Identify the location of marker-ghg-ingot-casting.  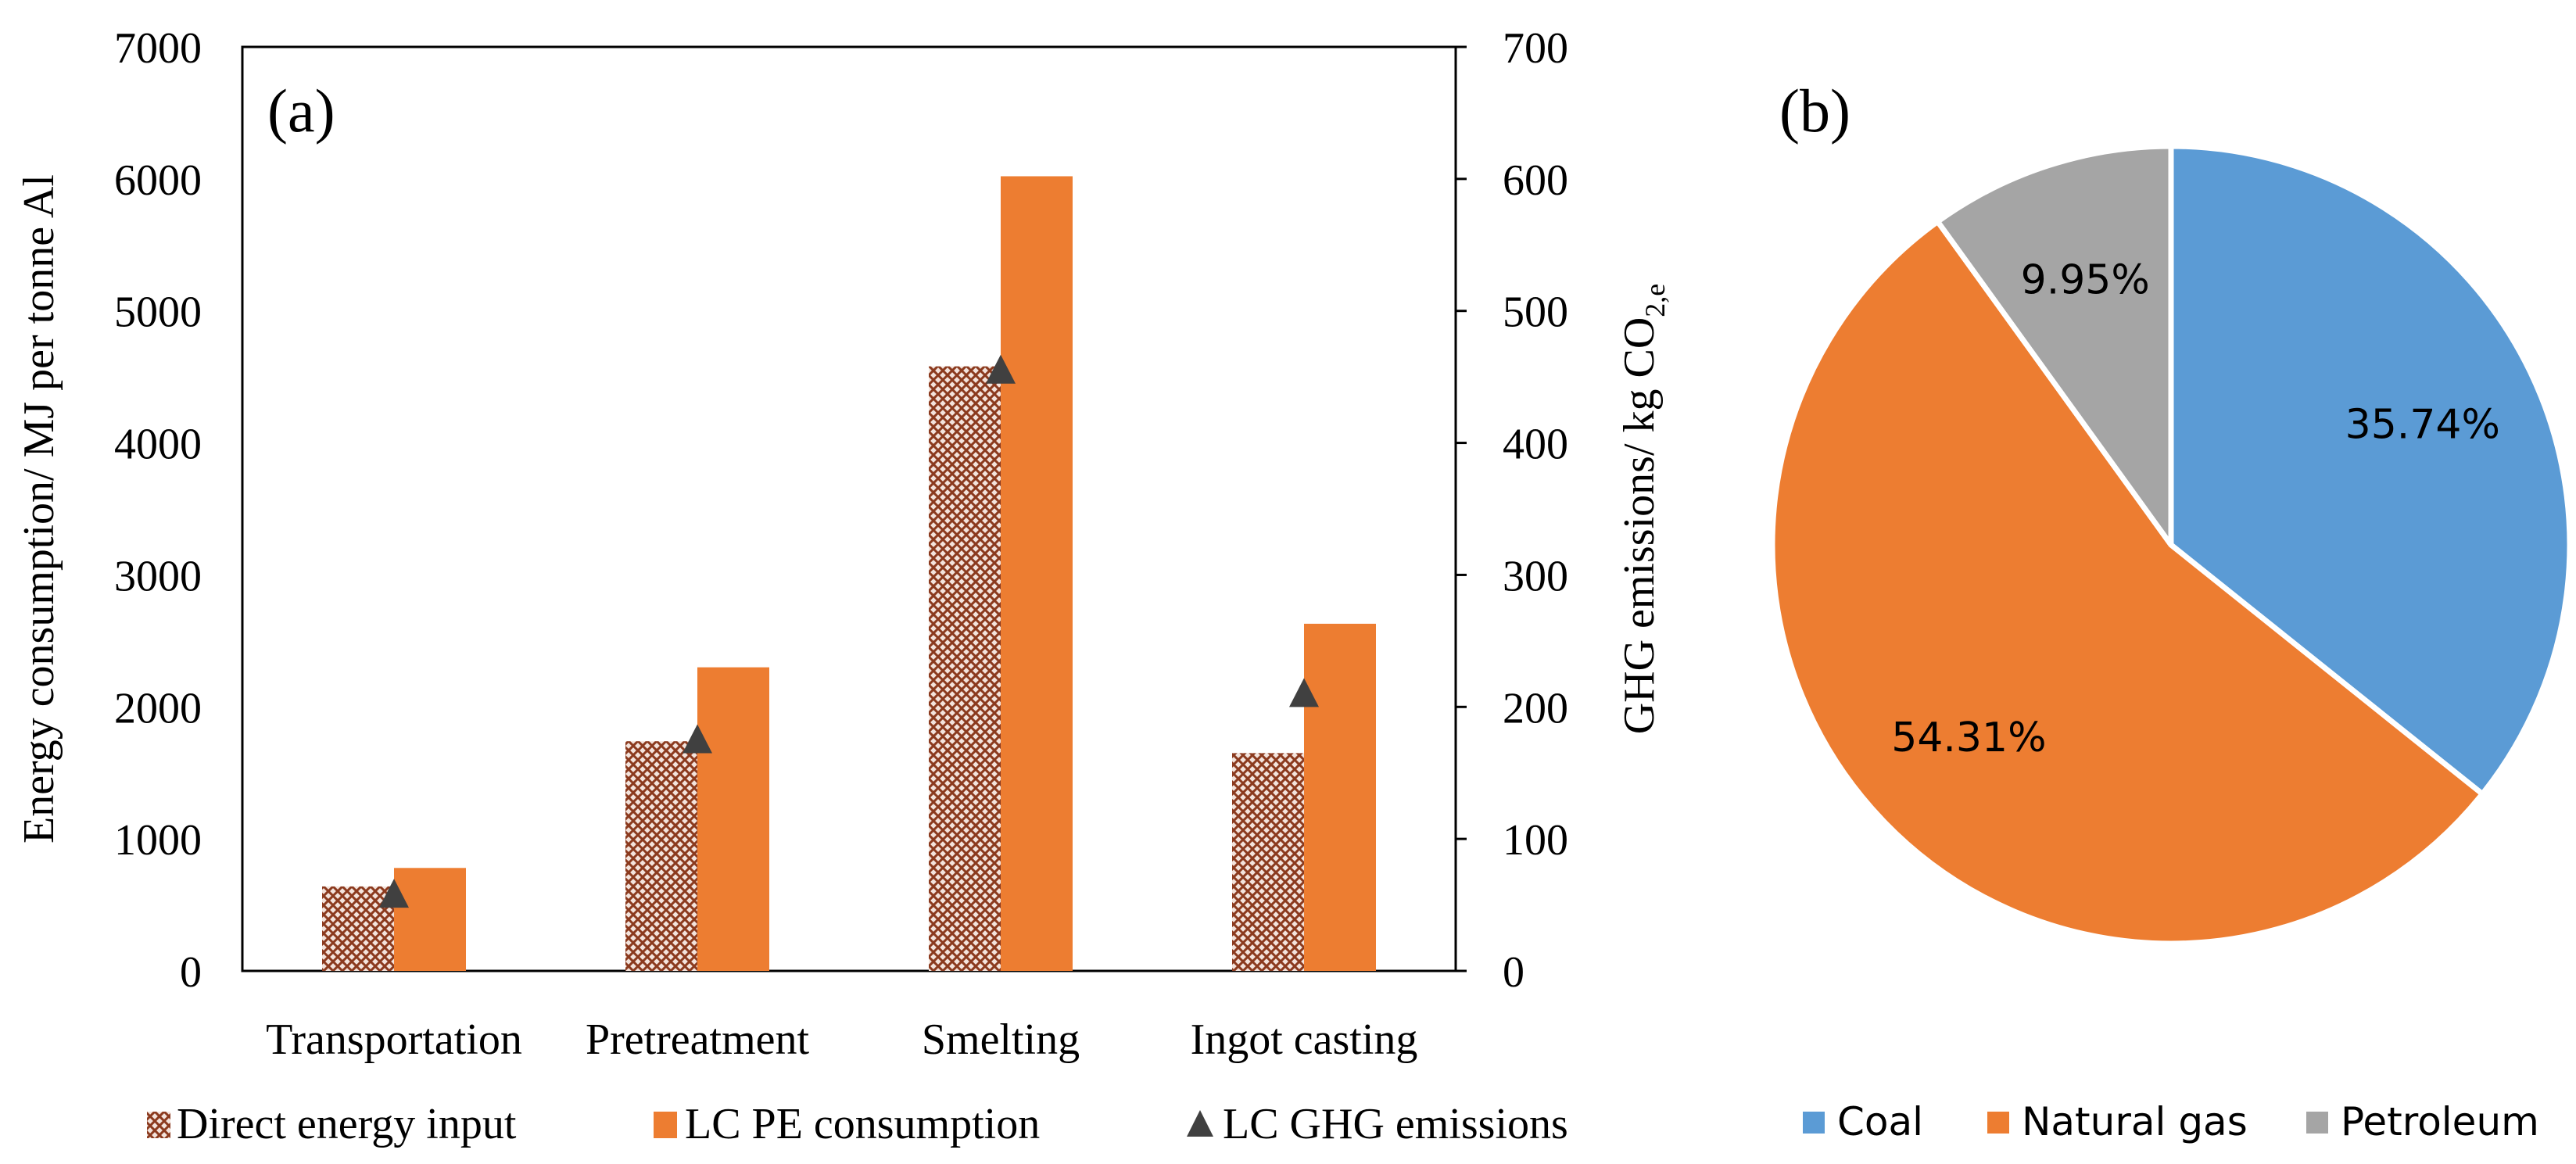
(1304, 692).